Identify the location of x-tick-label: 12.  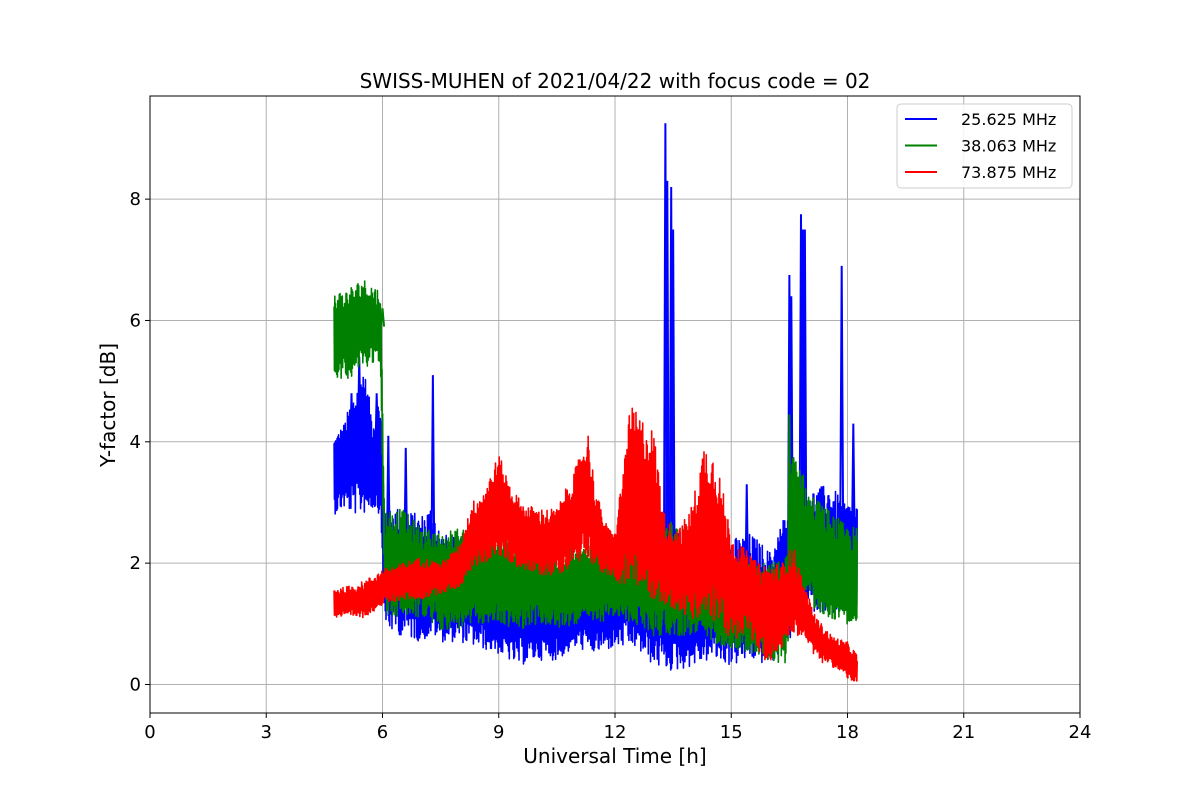
(615, 732).